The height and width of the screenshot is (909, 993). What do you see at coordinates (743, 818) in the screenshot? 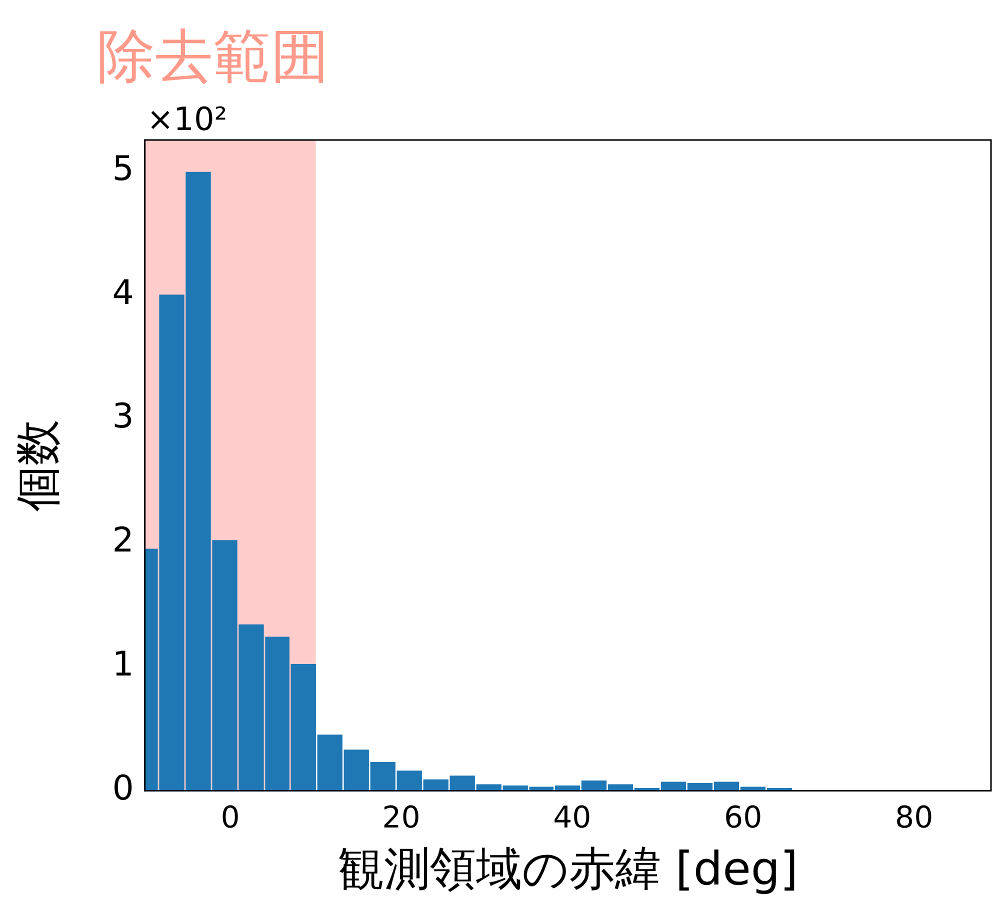
I see `x-tick-label: 60` at bounding box center [743, 818].